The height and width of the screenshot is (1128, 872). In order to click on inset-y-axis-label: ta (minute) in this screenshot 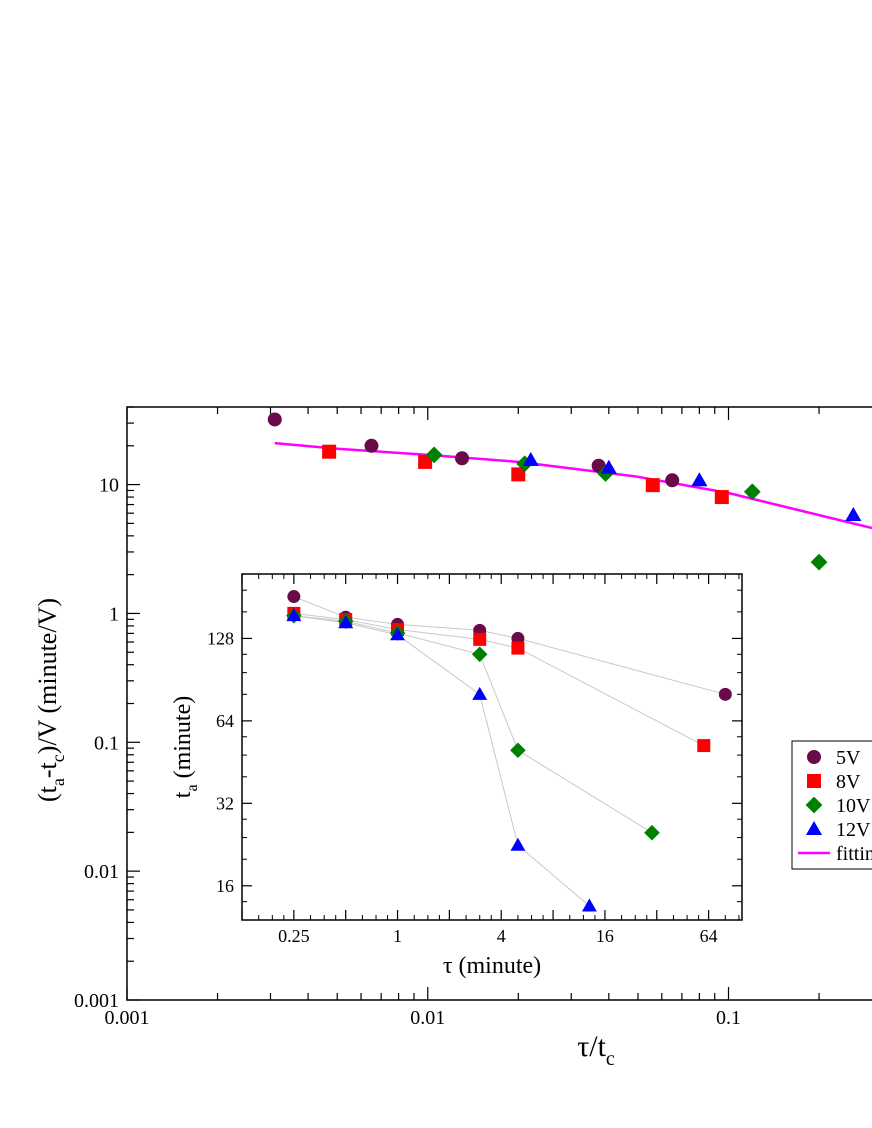, I will do `click(185, 747)`.